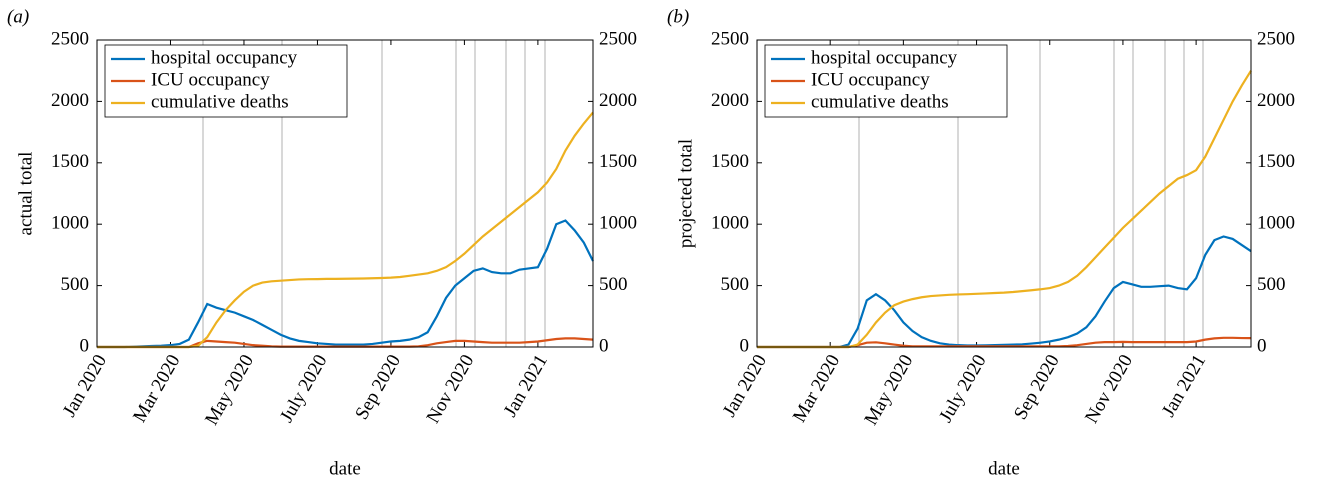 This screenshot has width=1317, height=488. I want to click on y-axis-label: actual total, so click(25, 194).